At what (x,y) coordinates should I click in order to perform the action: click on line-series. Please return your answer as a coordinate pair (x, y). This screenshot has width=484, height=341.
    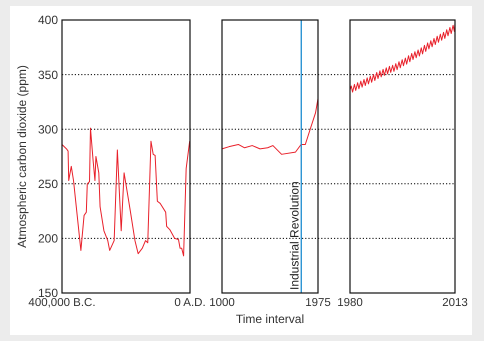
    Looking at the image, I should click on (126, 192).